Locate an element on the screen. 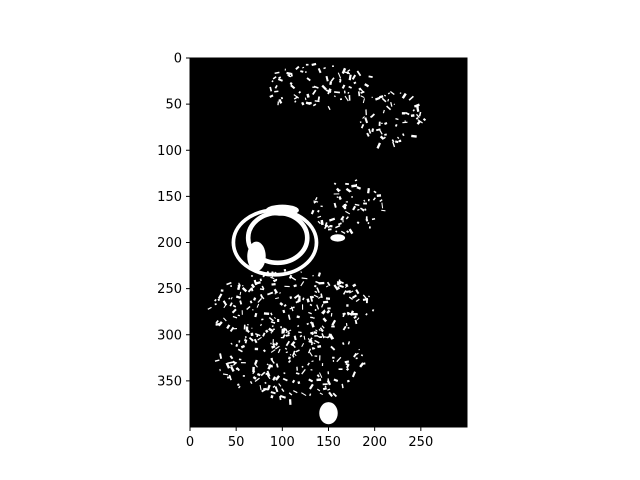 The width and height of the screenshot is (640, 480). x-tick-label: 150 is located at coordinates (328, 442).